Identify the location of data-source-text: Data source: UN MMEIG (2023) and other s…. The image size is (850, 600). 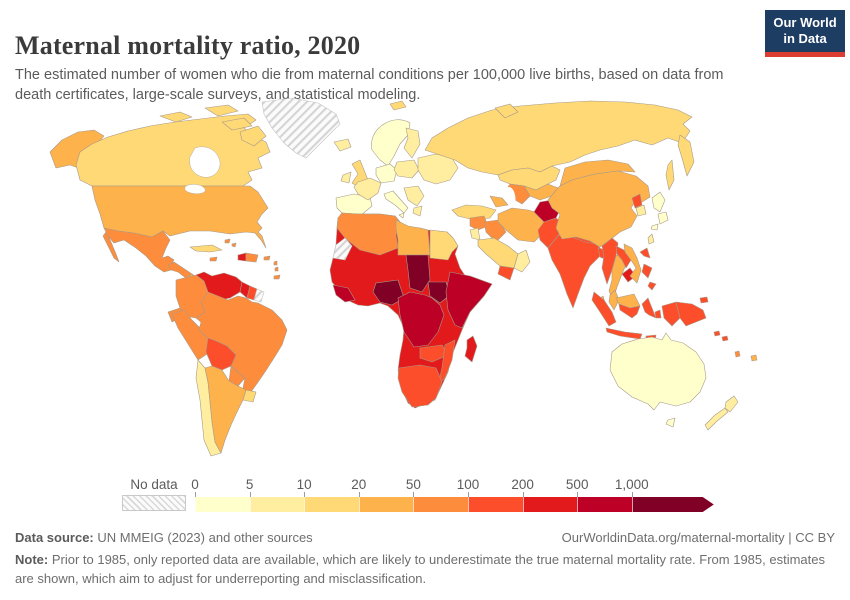
(164, 537).